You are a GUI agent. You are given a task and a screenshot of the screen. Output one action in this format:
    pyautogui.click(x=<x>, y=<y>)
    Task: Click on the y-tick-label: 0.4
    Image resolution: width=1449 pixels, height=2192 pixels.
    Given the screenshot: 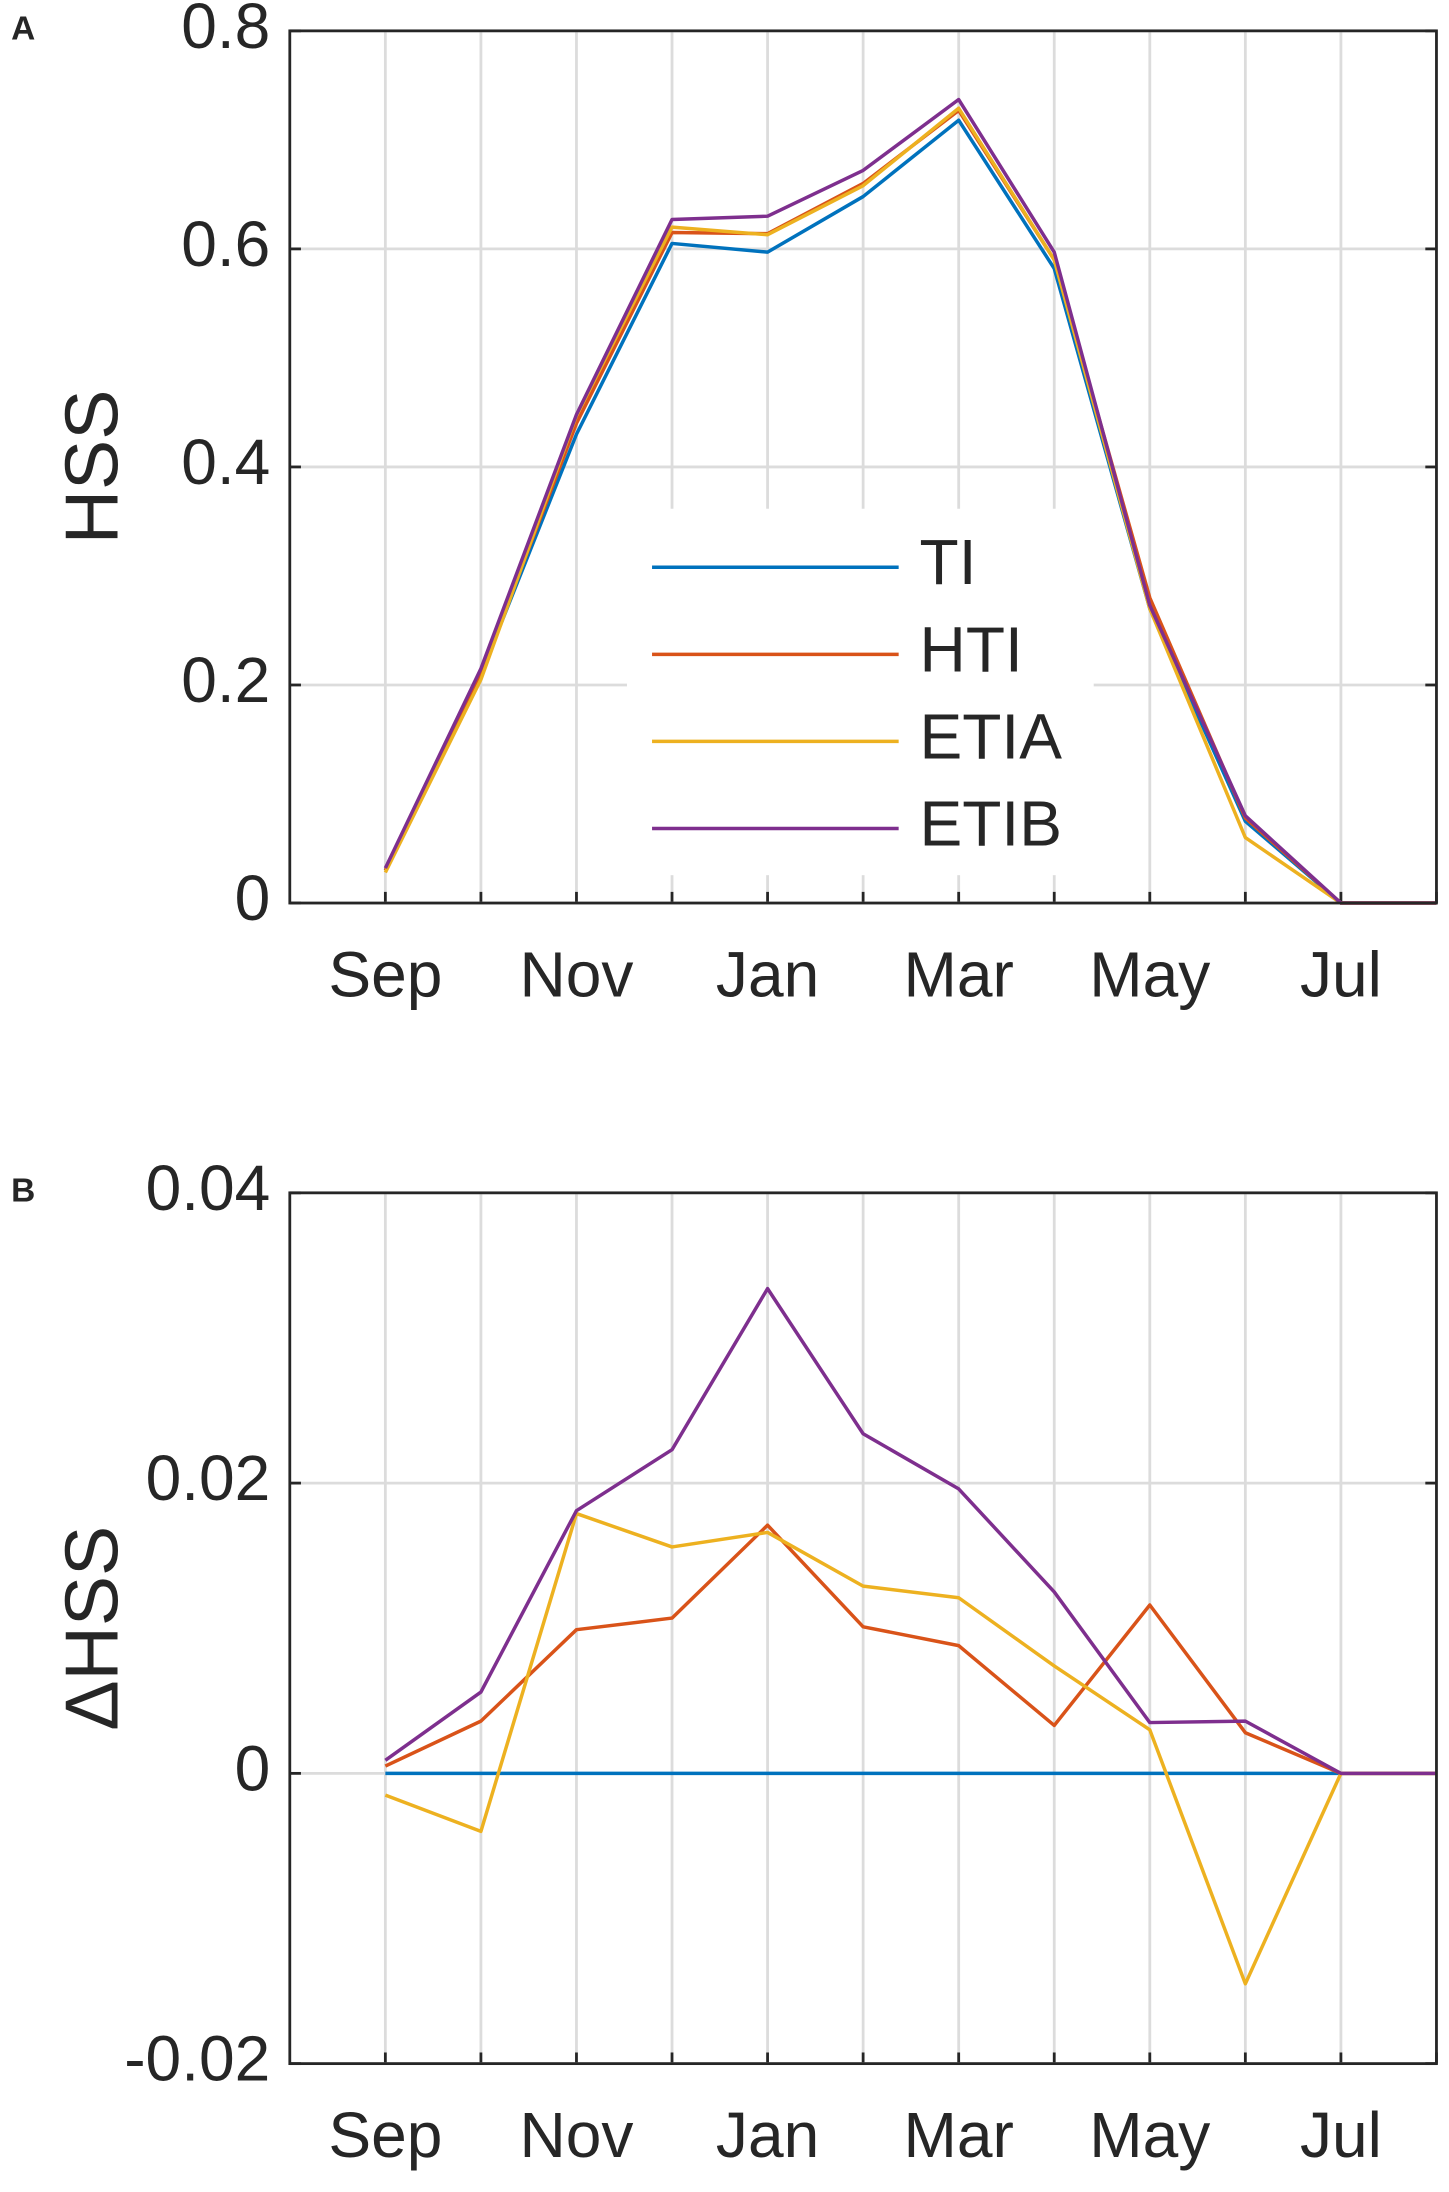 What is the action you would take?
    pyautogui.click(x=225, y=462)
    